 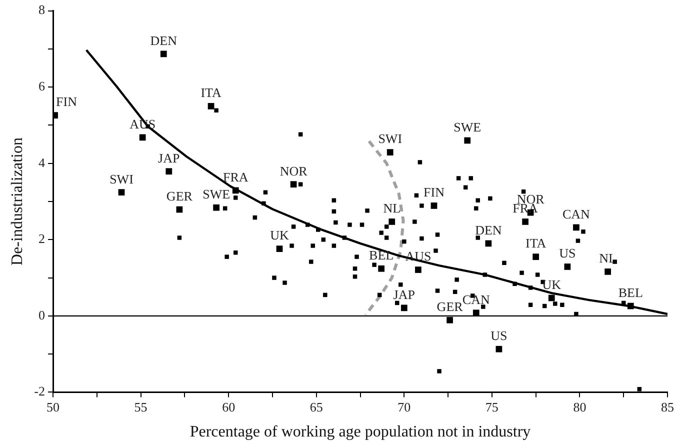 I want to click on y-tick-label: 8, so click(x=42, y=10).